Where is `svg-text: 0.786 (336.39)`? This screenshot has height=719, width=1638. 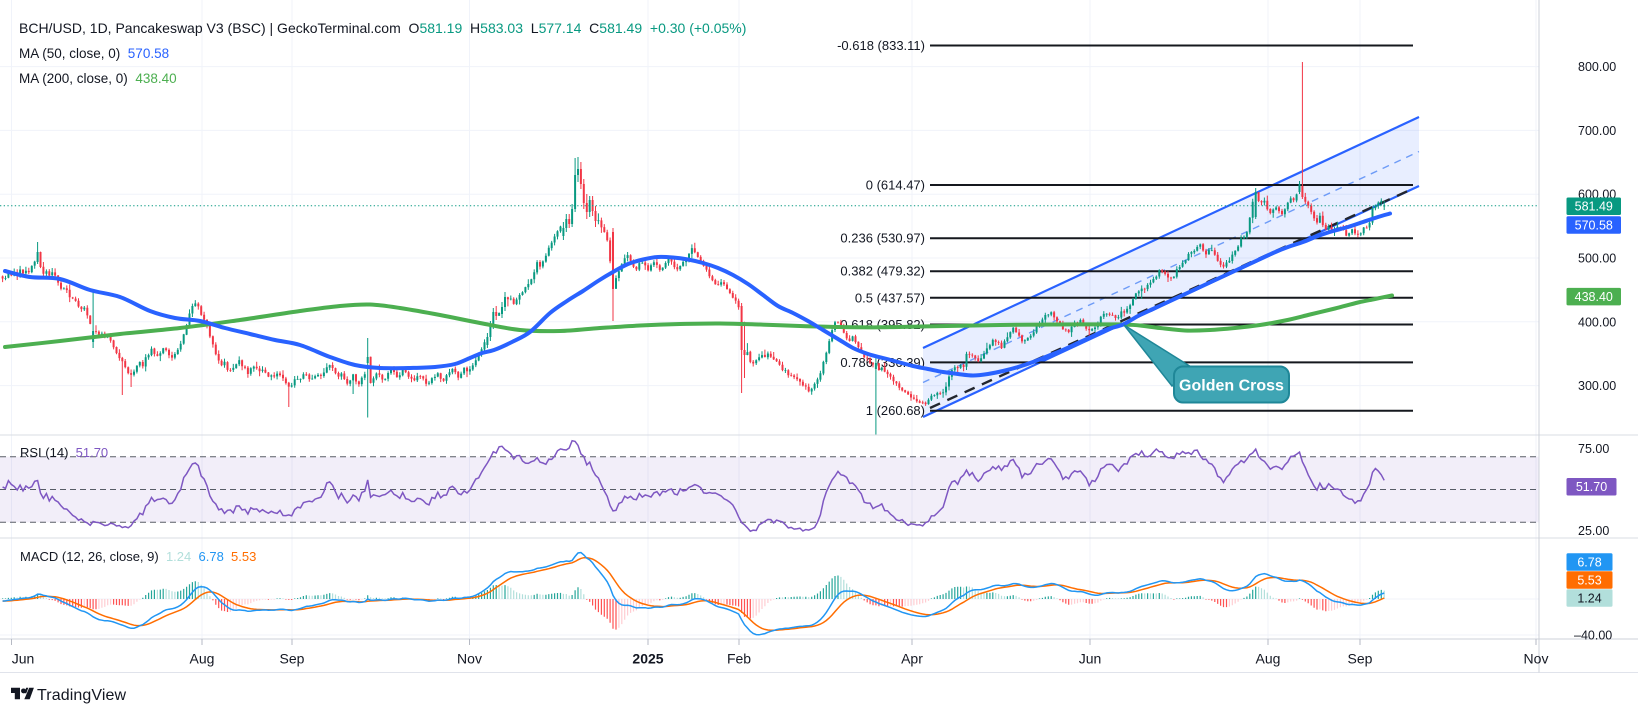 svg-text: 0.786 (336.39) is located at coordinates (882, 362).